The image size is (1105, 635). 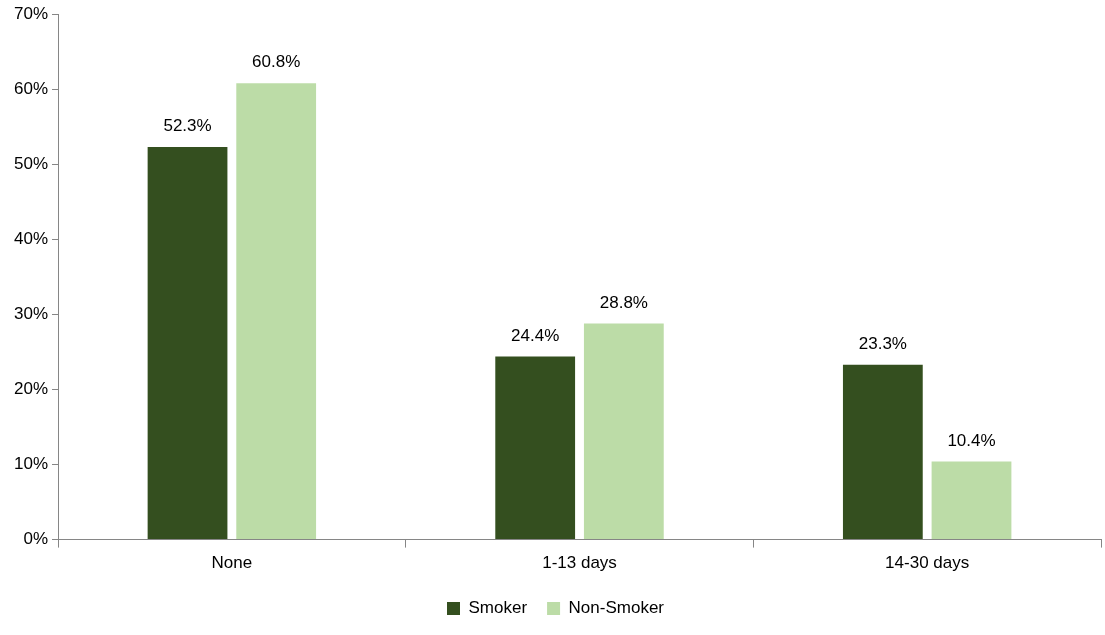 I want to click on y-tick-label: 10%, so click(x=31, y=464).